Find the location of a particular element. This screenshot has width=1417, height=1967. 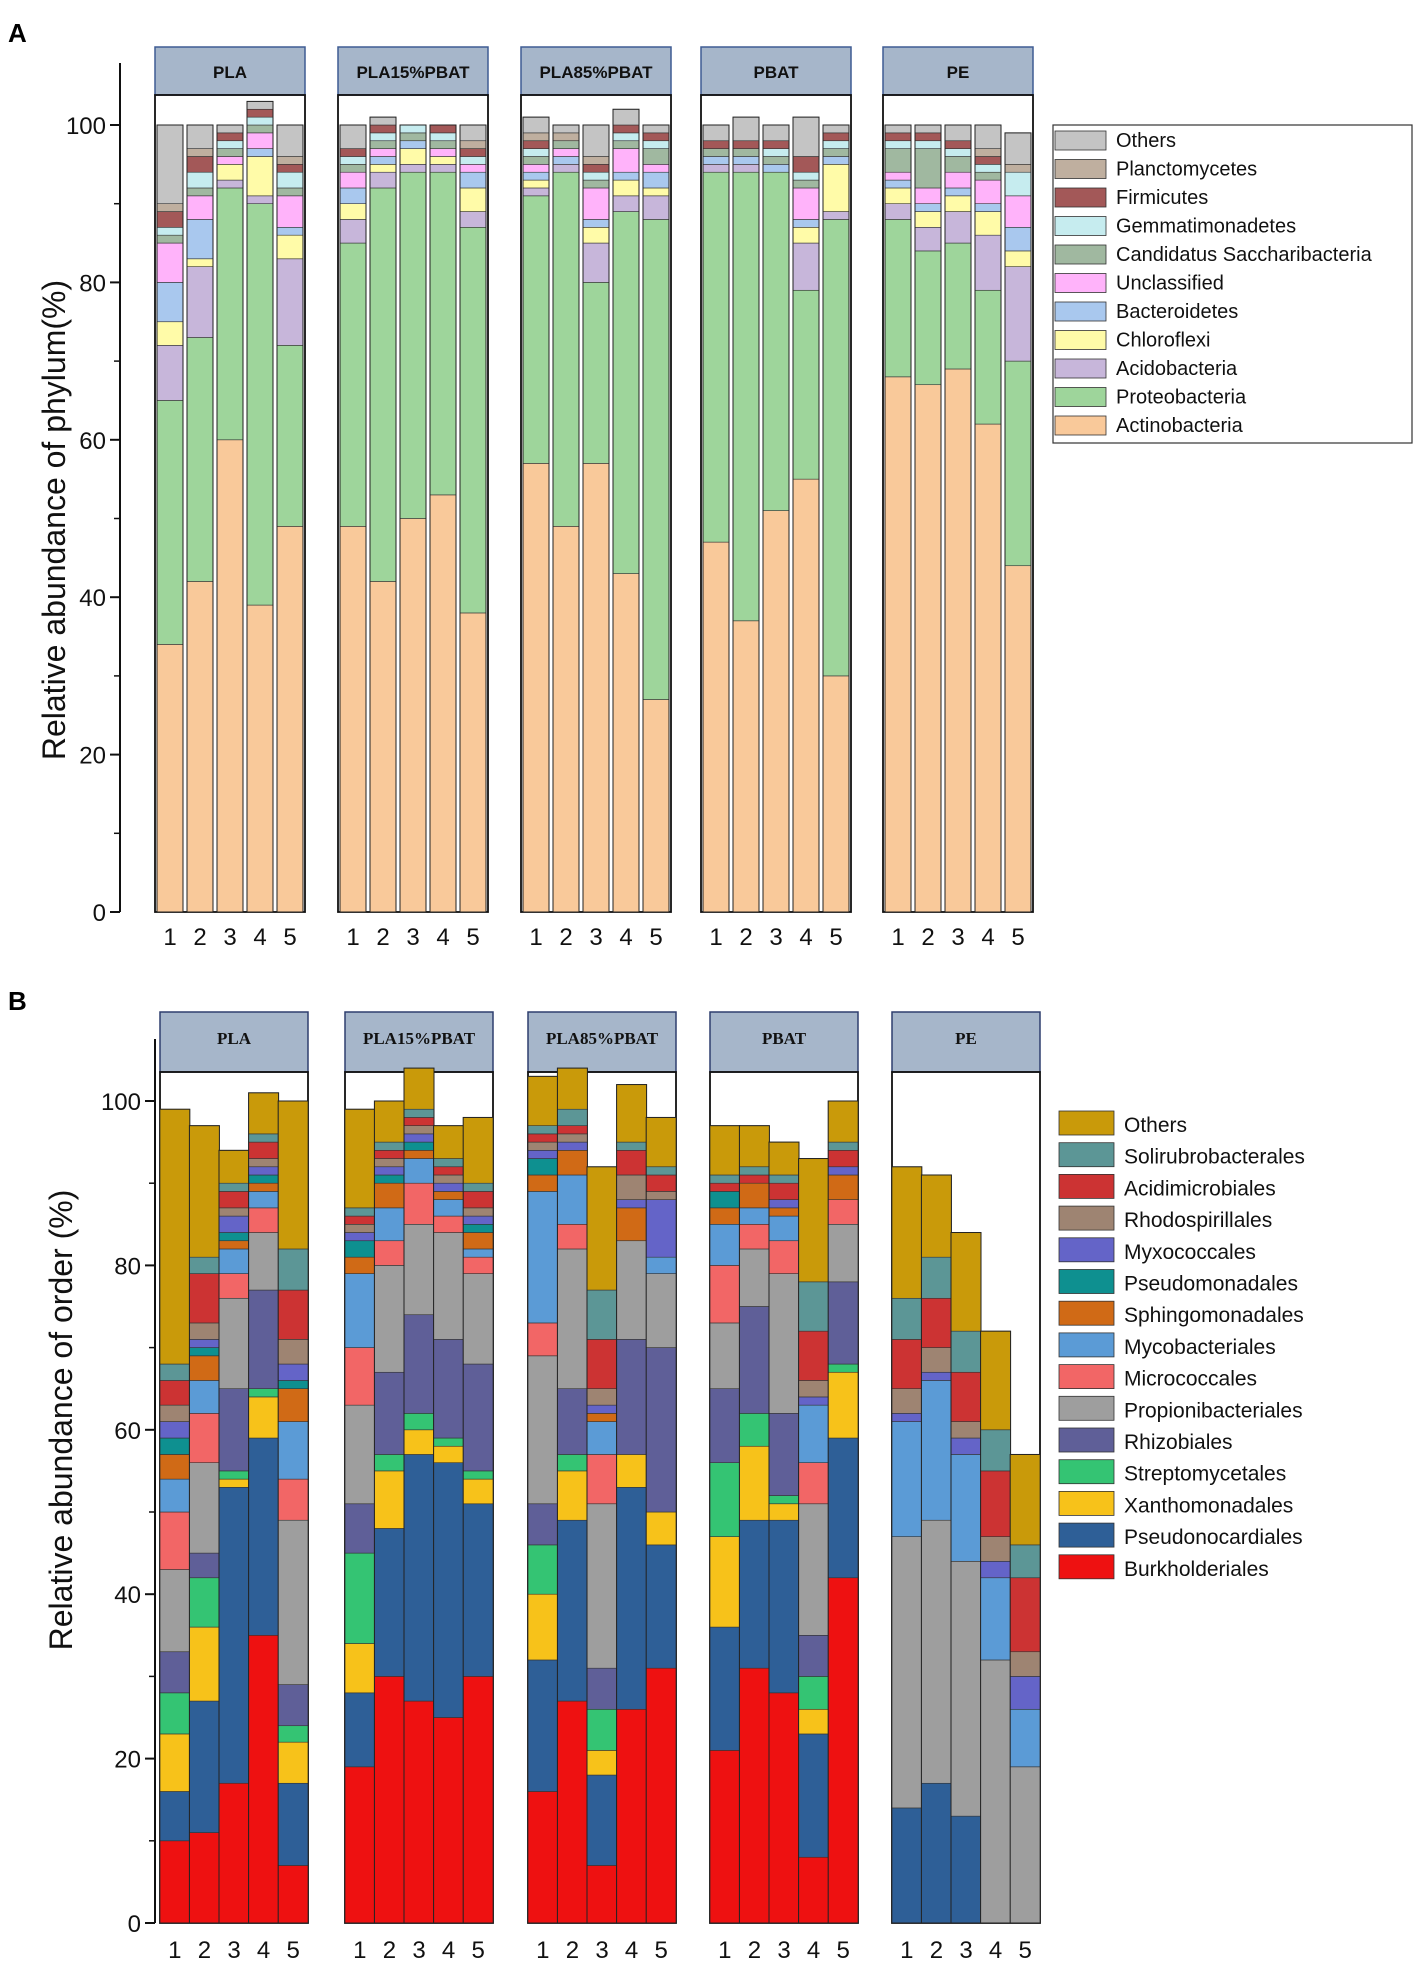

panel-b-x-tick-label: 5 is located at coordinates (1025, 1950).